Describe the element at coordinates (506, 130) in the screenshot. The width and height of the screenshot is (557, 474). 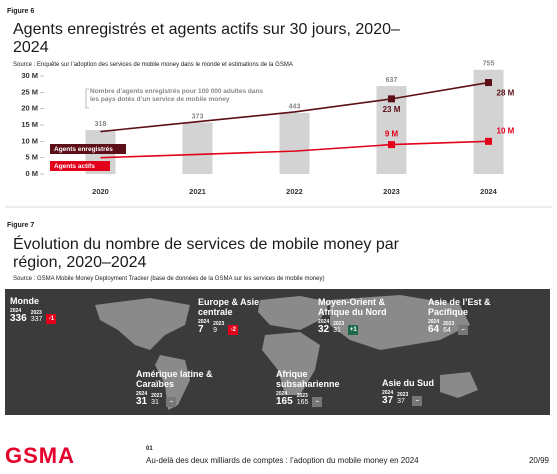
I see `value-label: 10 M` at that location.